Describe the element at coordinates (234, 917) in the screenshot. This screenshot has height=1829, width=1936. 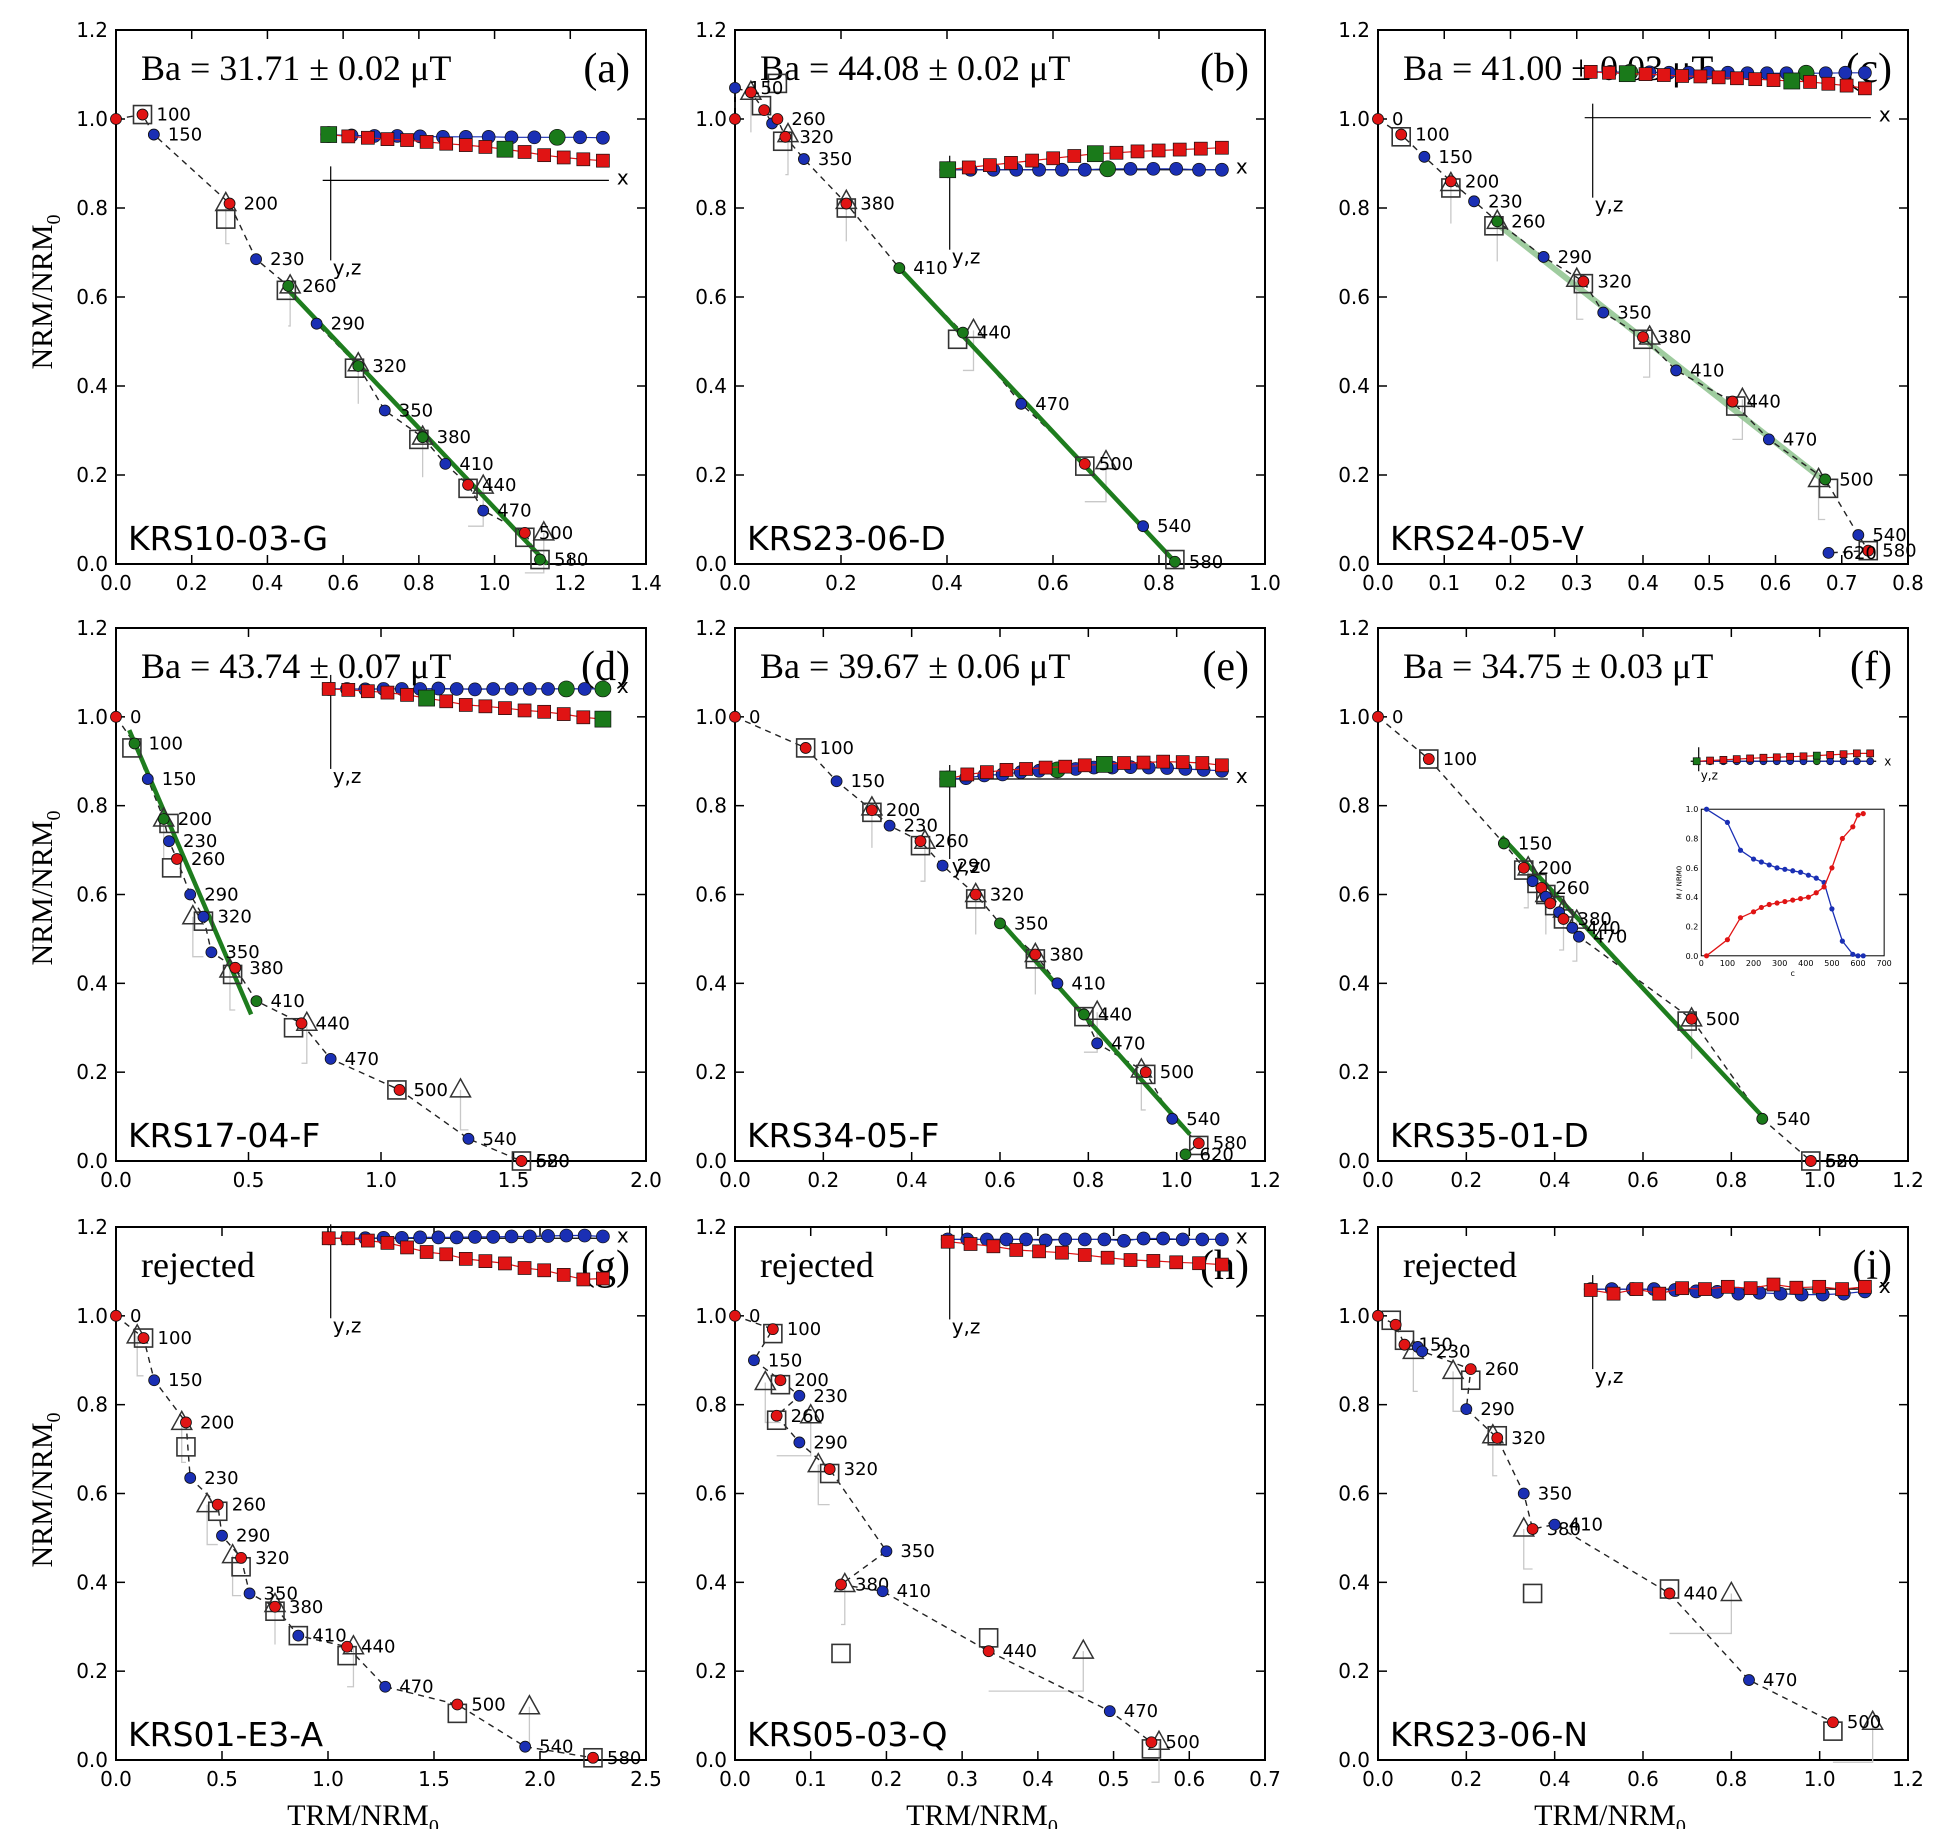
I see `point-label: 320` at that location.